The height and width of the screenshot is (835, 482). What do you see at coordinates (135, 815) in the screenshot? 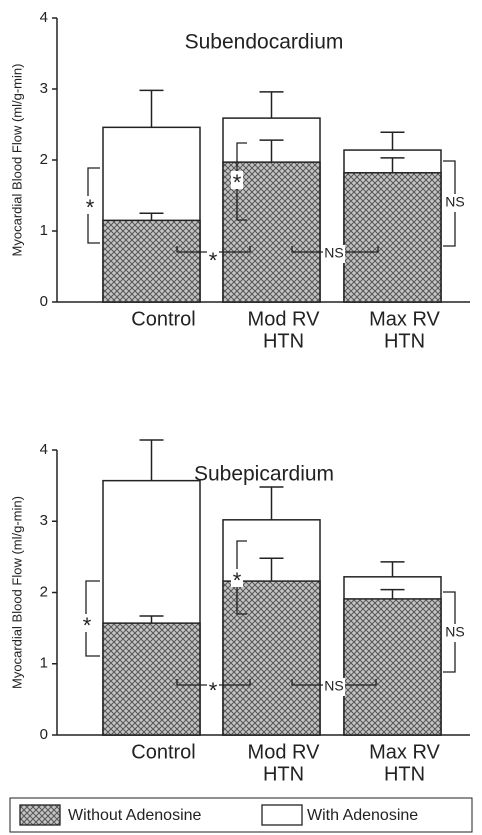
I see `legend-label: Without Adenosine` at bounding box center [135, 815].